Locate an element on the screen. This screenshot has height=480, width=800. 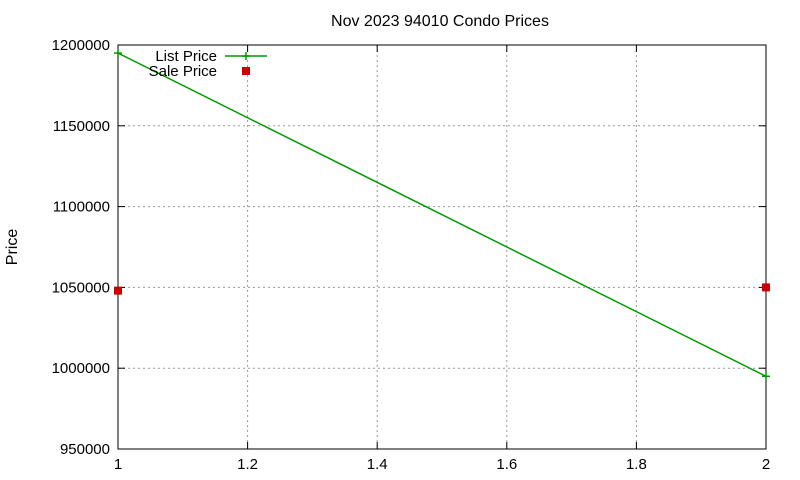
y-tick-label: 1100000 is located at coordinates (81, 207).